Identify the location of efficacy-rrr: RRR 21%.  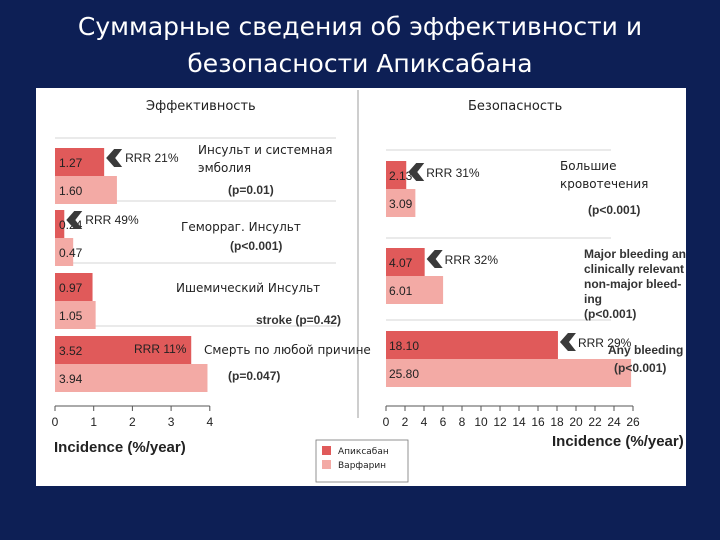
(152, 158).